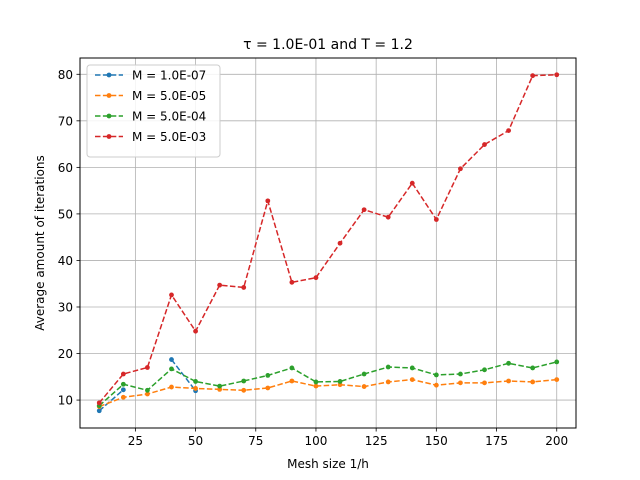 This screenshot has height=480, width=640. Describe the element at coordinates (169, 117) in the screenshot. I see `legend-label: M = 5.0E-04` at that location.